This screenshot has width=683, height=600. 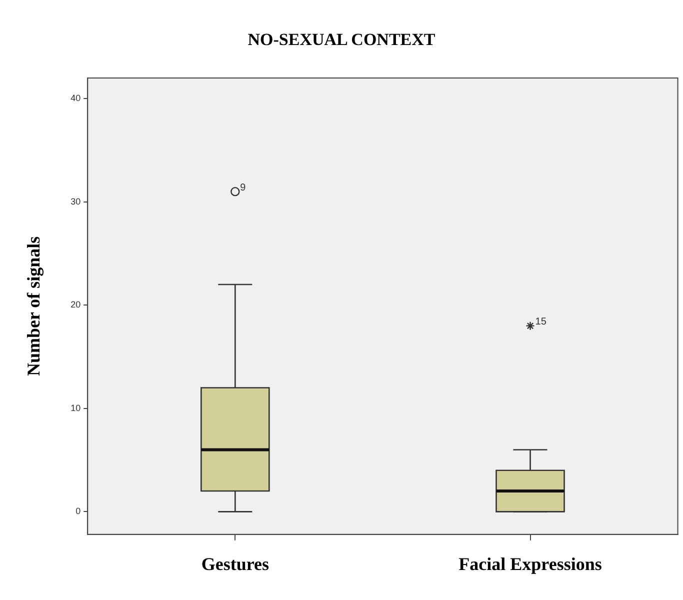 What do you see at coordinates (235, 564) in the screenshot?
I see `x-tick-label: Gestures` at bounding box center [235, 564].